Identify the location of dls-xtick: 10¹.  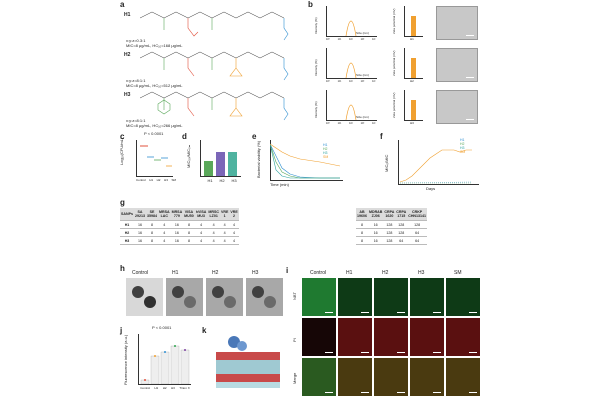
(339, 81).